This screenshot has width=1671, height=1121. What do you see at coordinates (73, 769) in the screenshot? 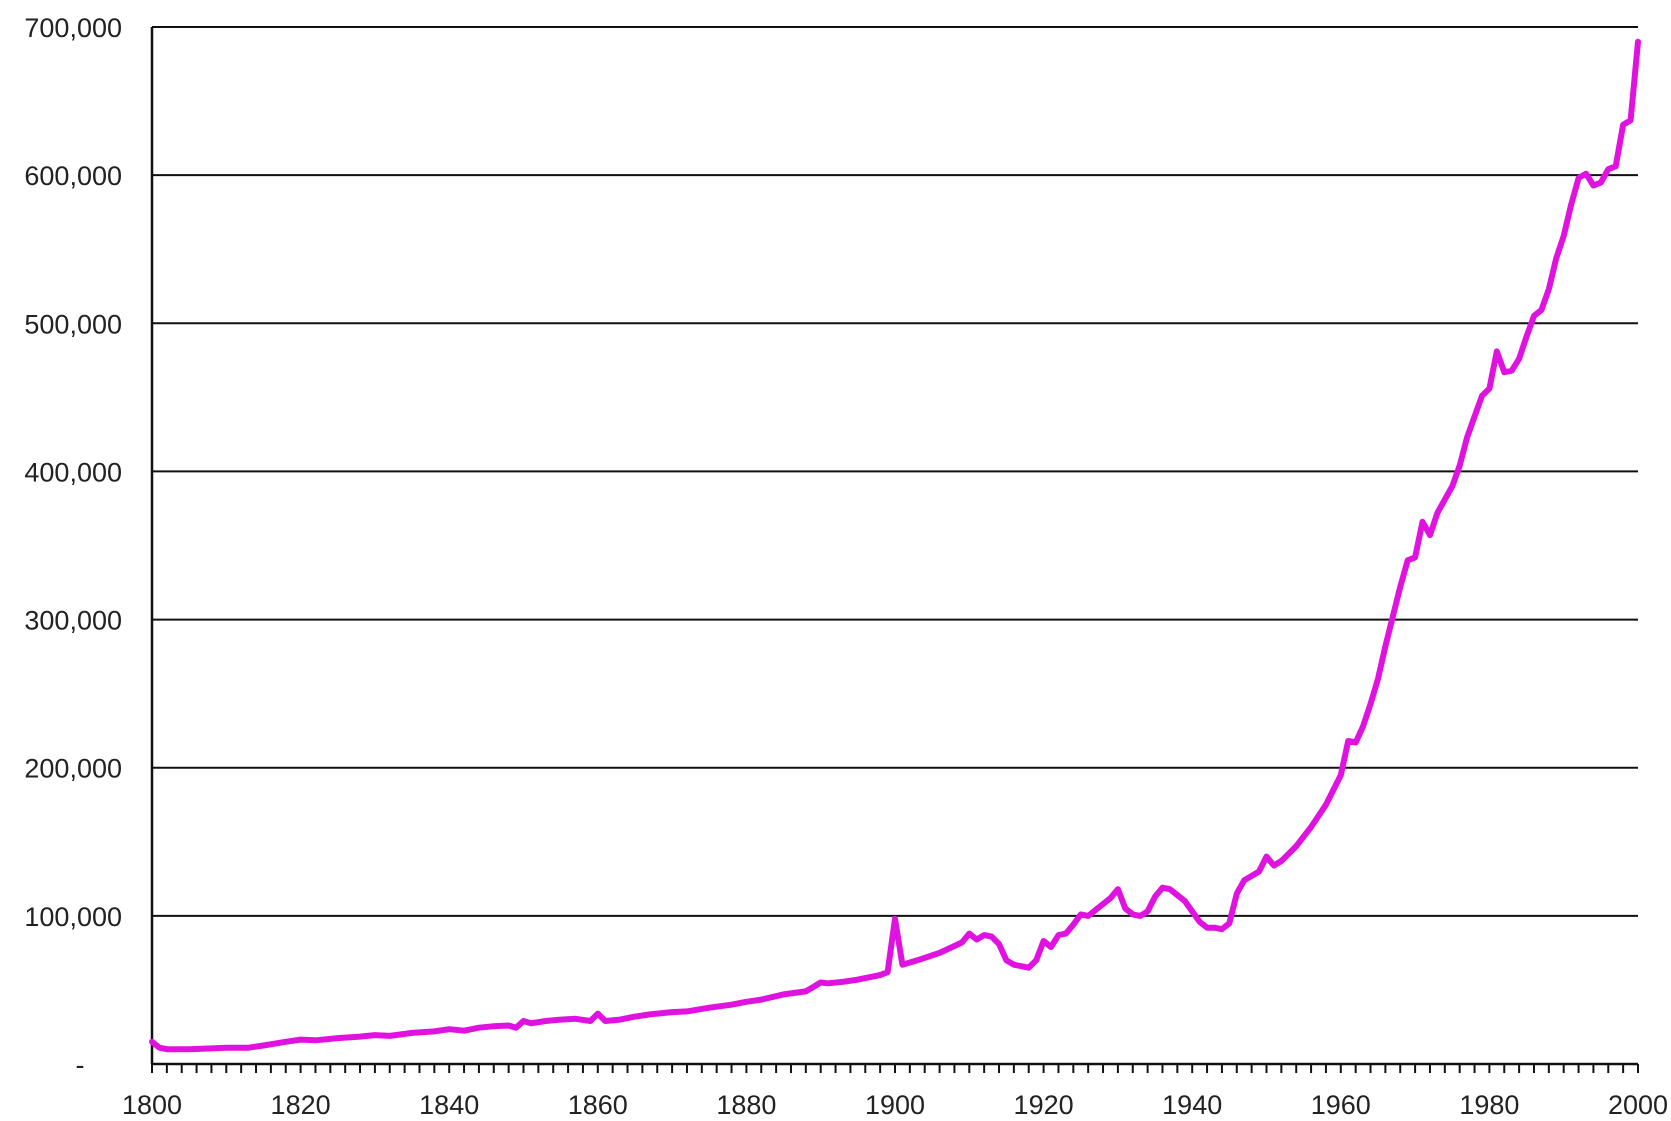
I see `y-tick-label: 200,000` at bounding box center [73, 769].